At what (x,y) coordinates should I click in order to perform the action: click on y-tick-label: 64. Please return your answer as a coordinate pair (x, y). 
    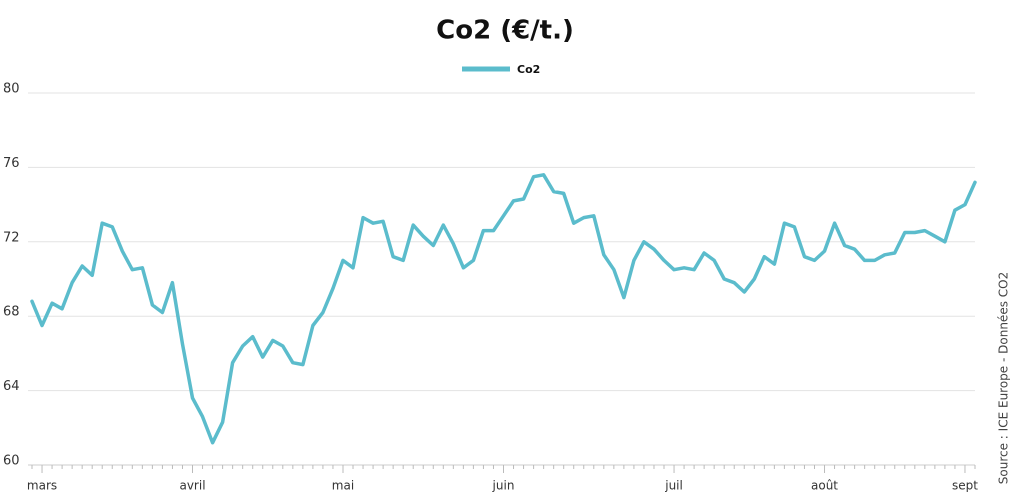
    Looking at the image, I should click on (11, 386).